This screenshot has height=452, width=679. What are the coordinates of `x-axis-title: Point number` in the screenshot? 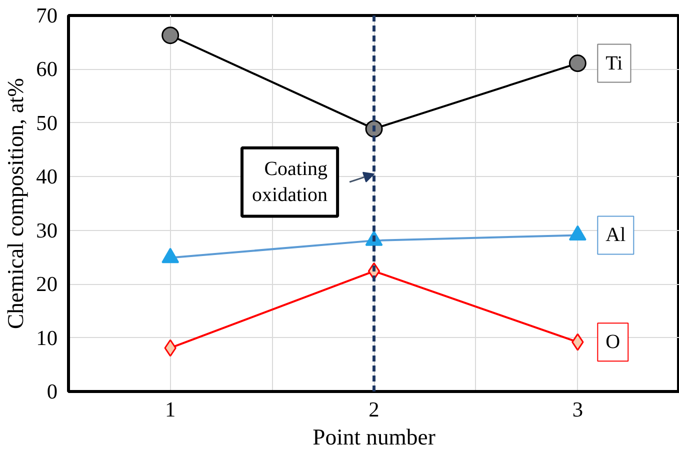 It's located at (374, 437).